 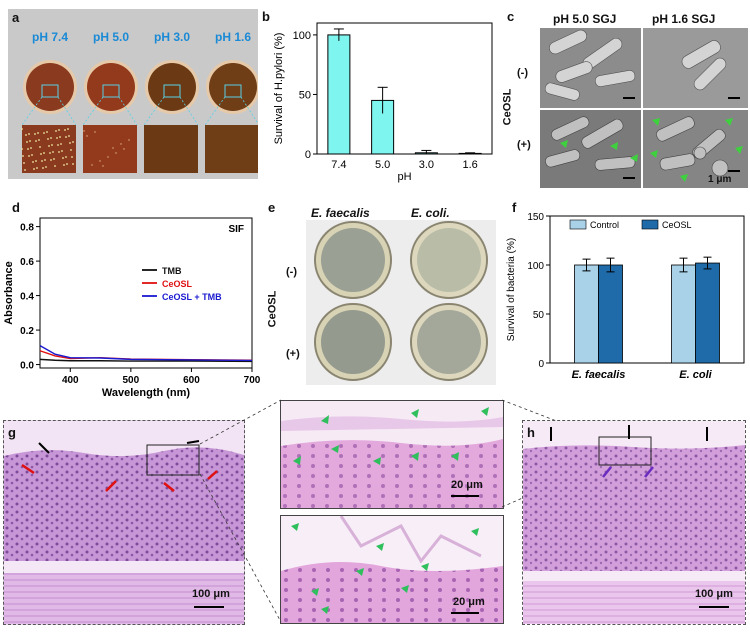 I want to click on zoom-top-scale: 20 μm, so click(x=467, y=485).